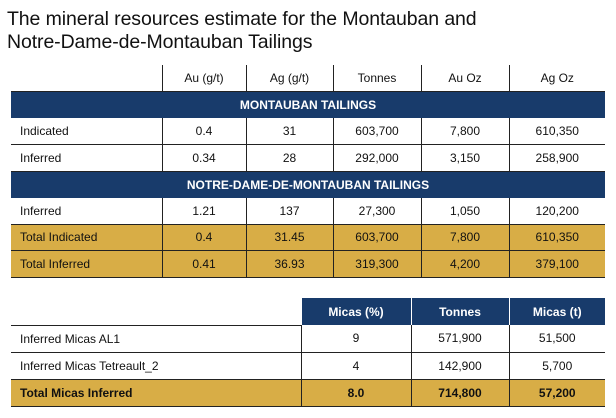  I want to click on row-label: Inferred Micas AL1, so click(156, 339).